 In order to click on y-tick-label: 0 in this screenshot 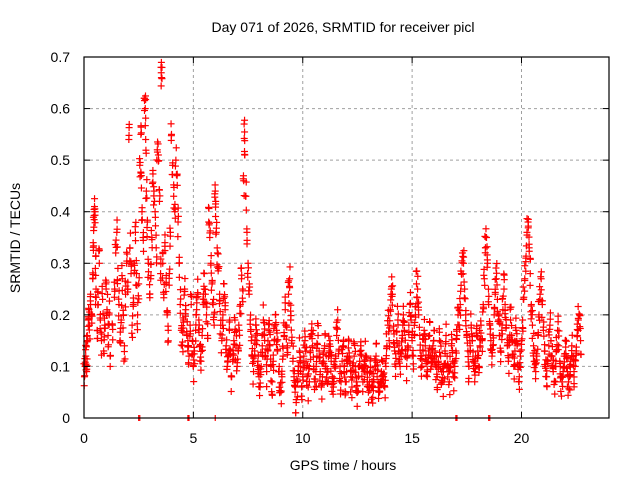, I will do `click(66, 418)`.